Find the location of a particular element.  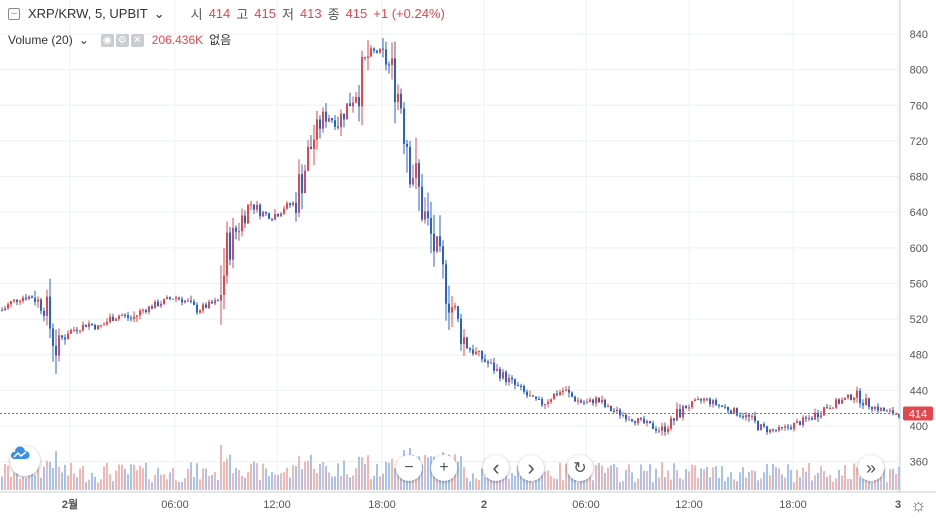

zoom-out-button: − is located at coordinates (409, 468).